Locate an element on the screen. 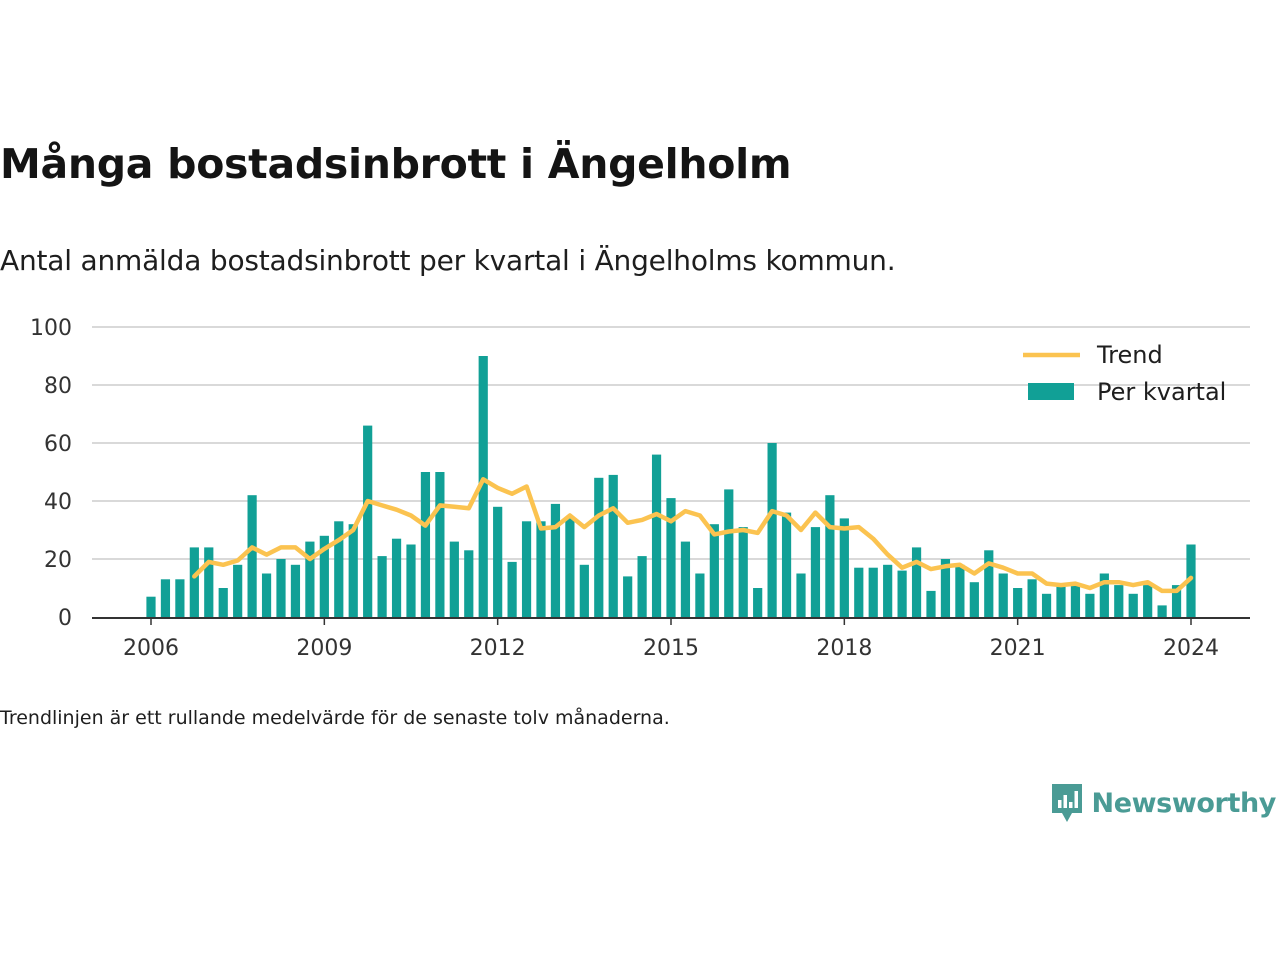  x-tick-label: 2024 is located at coordinates (1191, 648).